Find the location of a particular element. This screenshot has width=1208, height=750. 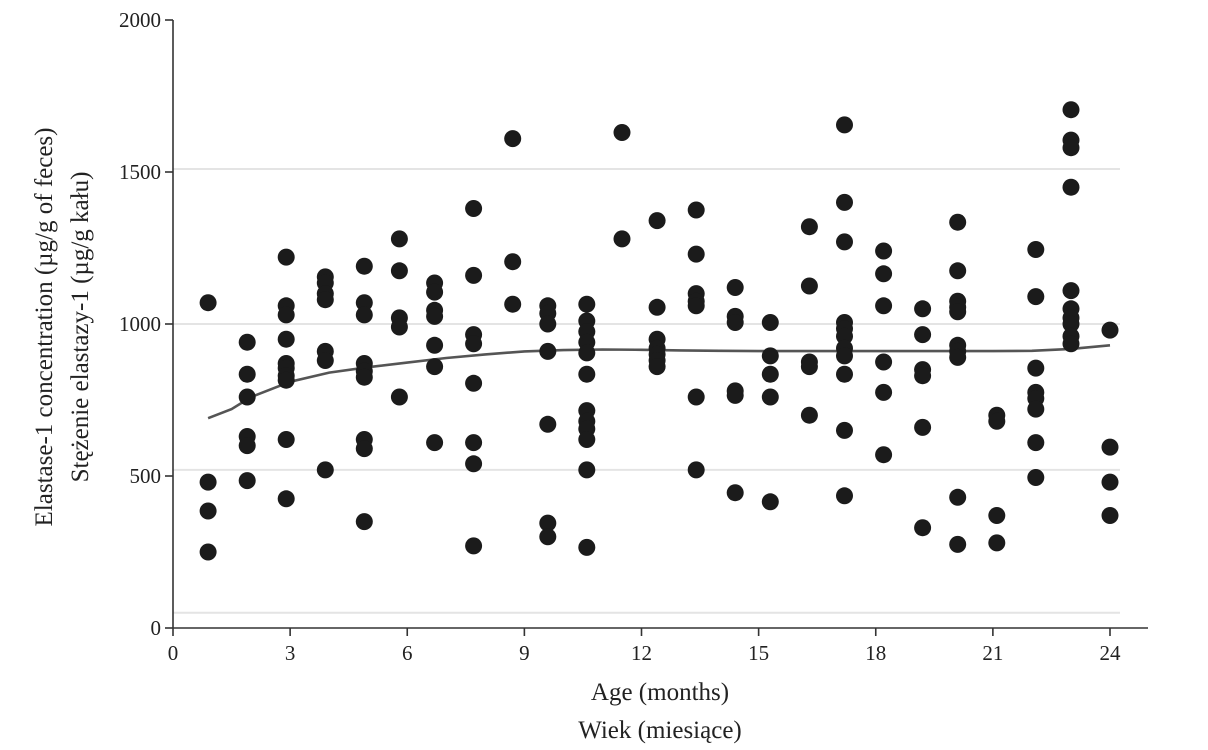

y-tick-label-2: 1000 is located at coordinates (140, 324).